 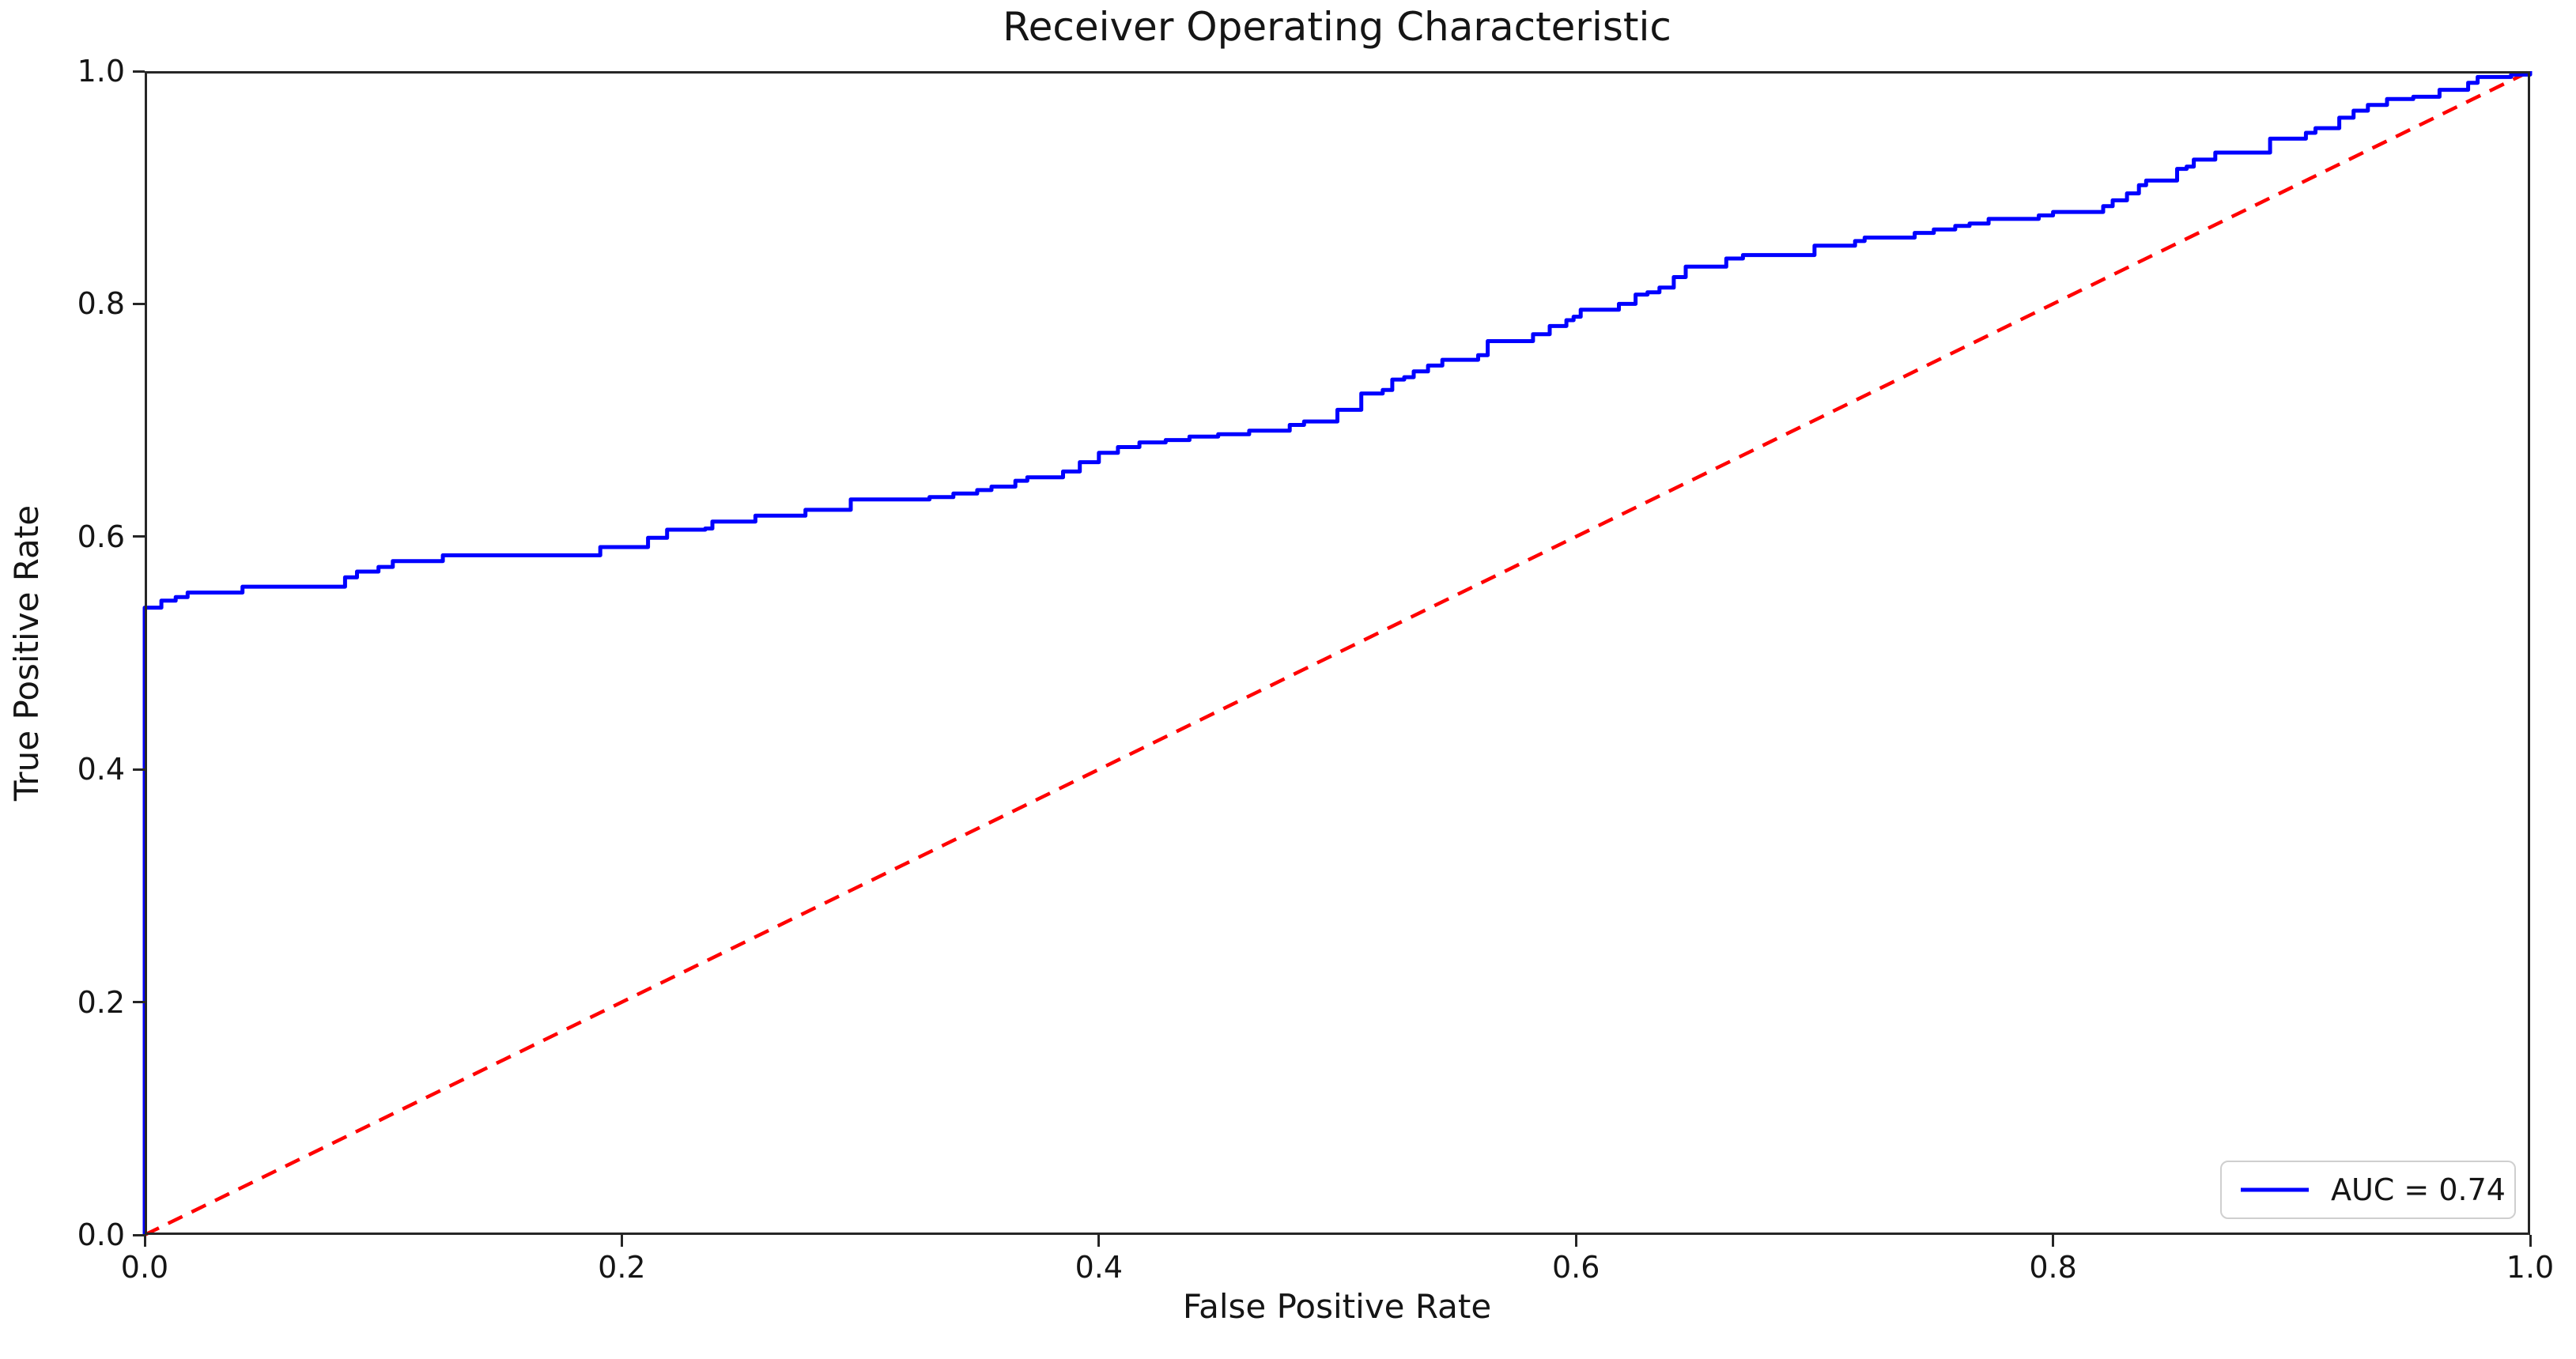 What do you see at coordinates (101, 304) in the screenshot?
I see `y-tick-label: 0.8` at bounding box center [101, 304].